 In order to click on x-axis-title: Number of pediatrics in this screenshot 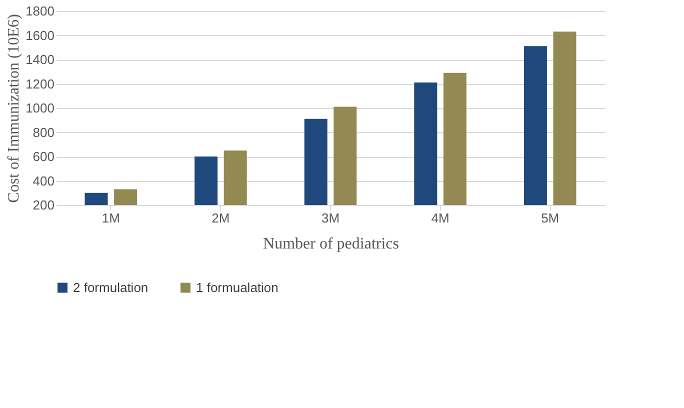, I will do `click(331, 244)`.